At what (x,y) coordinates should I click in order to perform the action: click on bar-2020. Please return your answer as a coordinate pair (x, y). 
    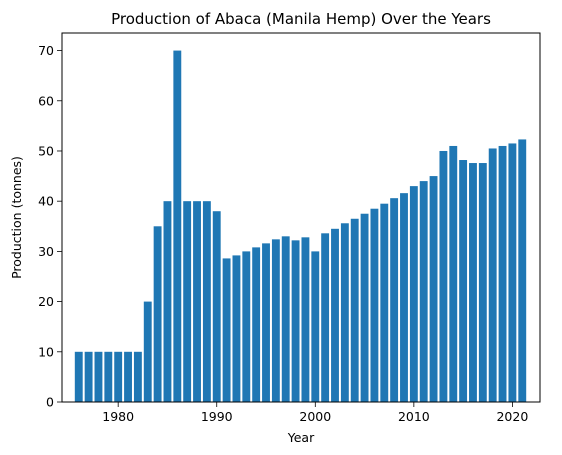
    Looking at the image, I should click on (512, 272).